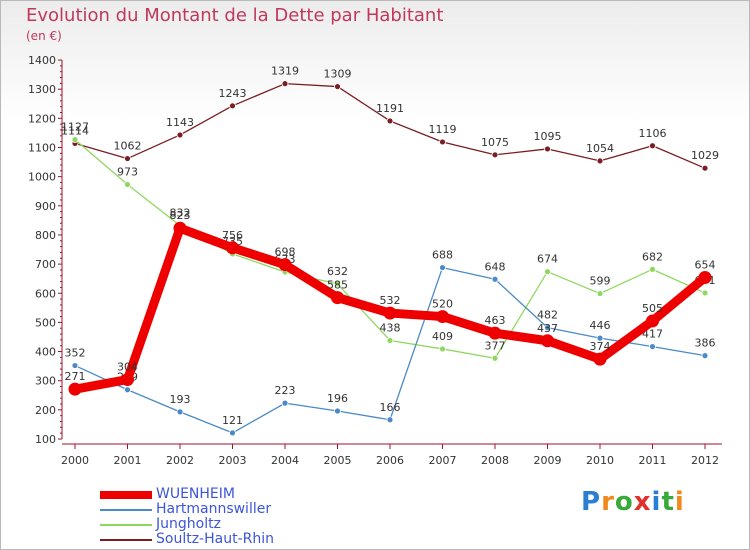  I want to click on y-tick-label: 800, so click(45, 235).